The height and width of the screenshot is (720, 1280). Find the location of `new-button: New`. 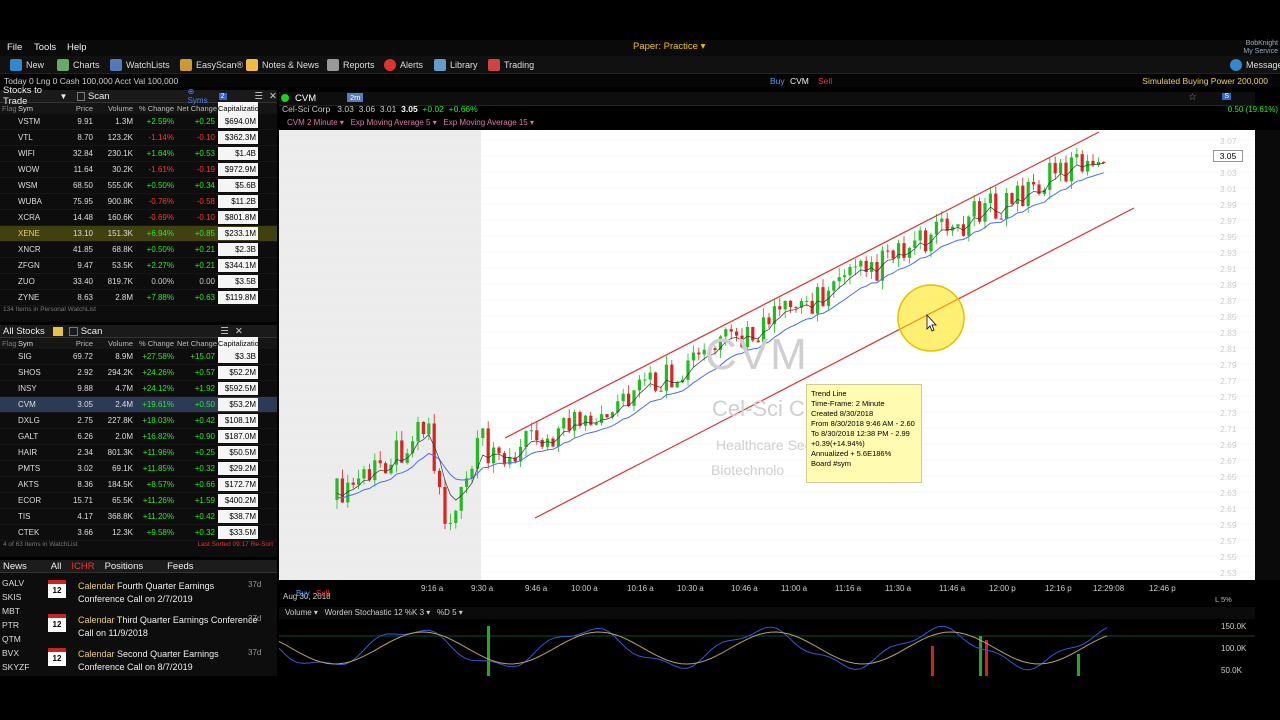

new-button: New is located at coordinates (27, 65).